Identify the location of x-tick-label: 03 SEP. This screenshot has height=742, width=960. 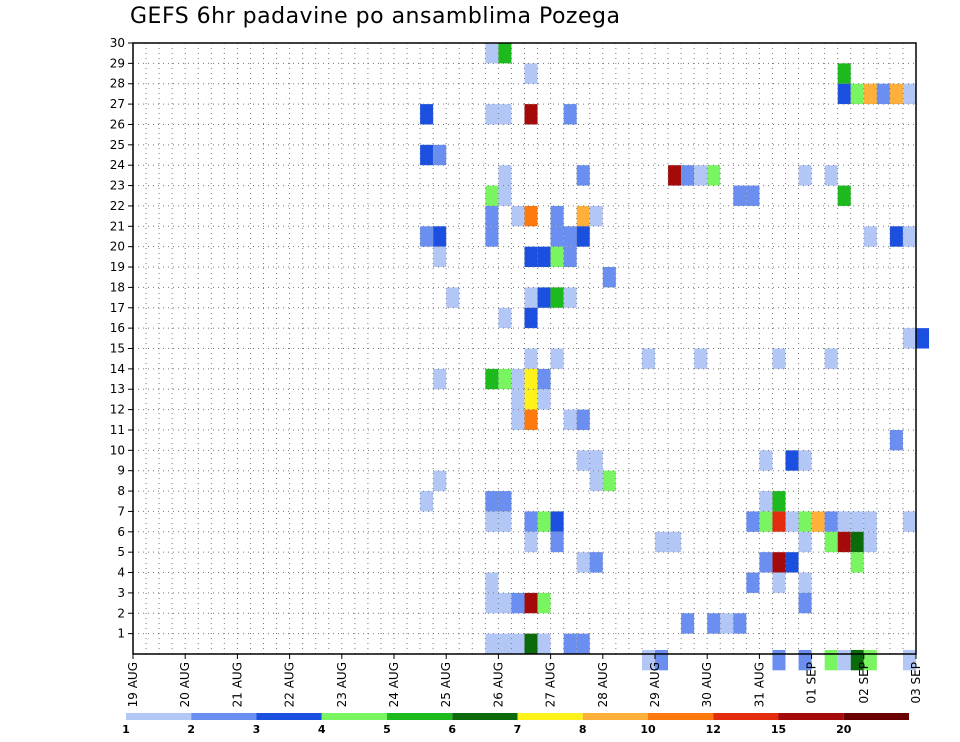
(916, 683).